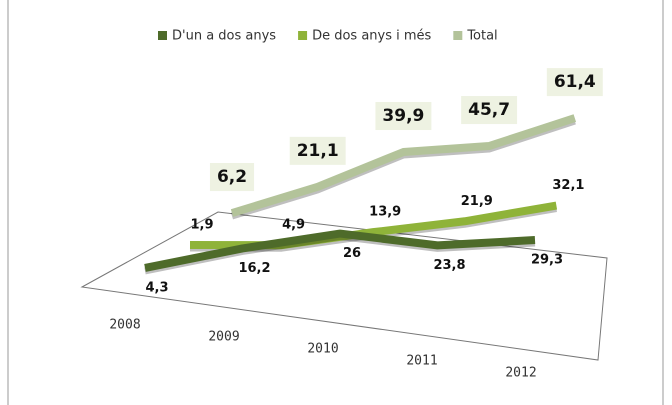  What do you see at coordinates (481, 36) in the screenshot?
I see `legend-label: Total` at bounding box center [481, 36].